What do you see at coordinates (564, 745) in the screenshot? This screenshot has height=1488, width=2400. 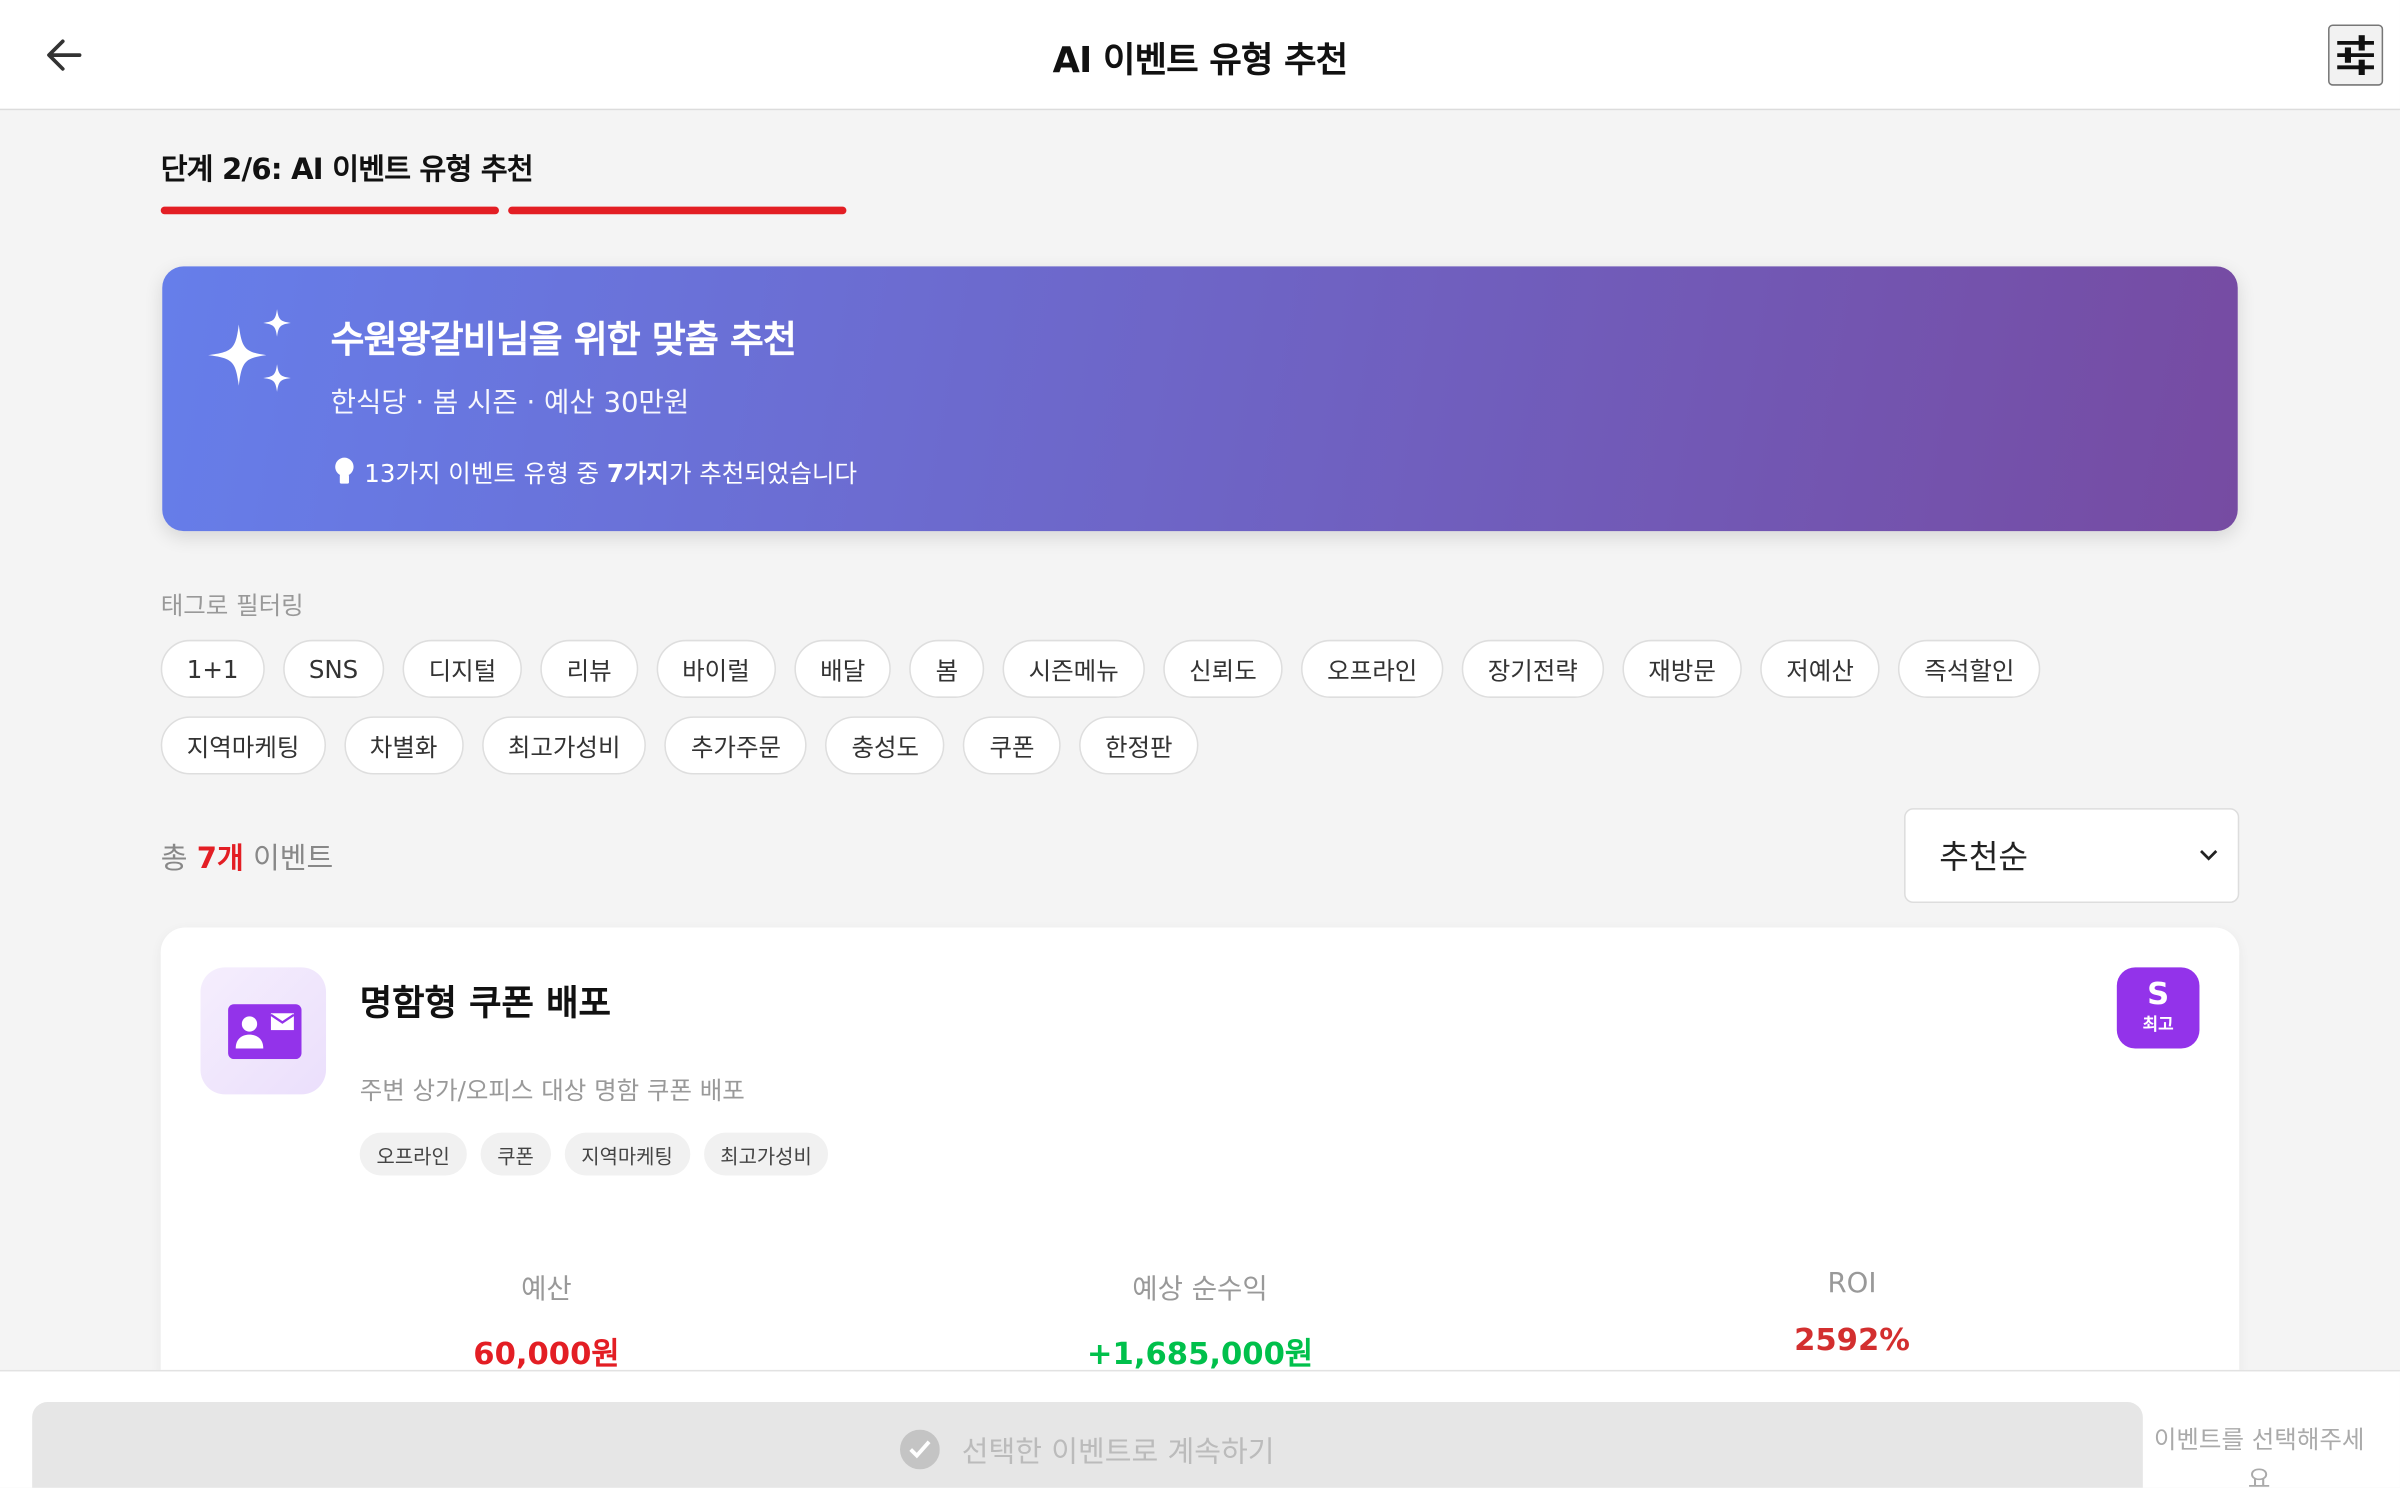 I see `filter-tag: 최고가성비` at bounding box center [564, 745].